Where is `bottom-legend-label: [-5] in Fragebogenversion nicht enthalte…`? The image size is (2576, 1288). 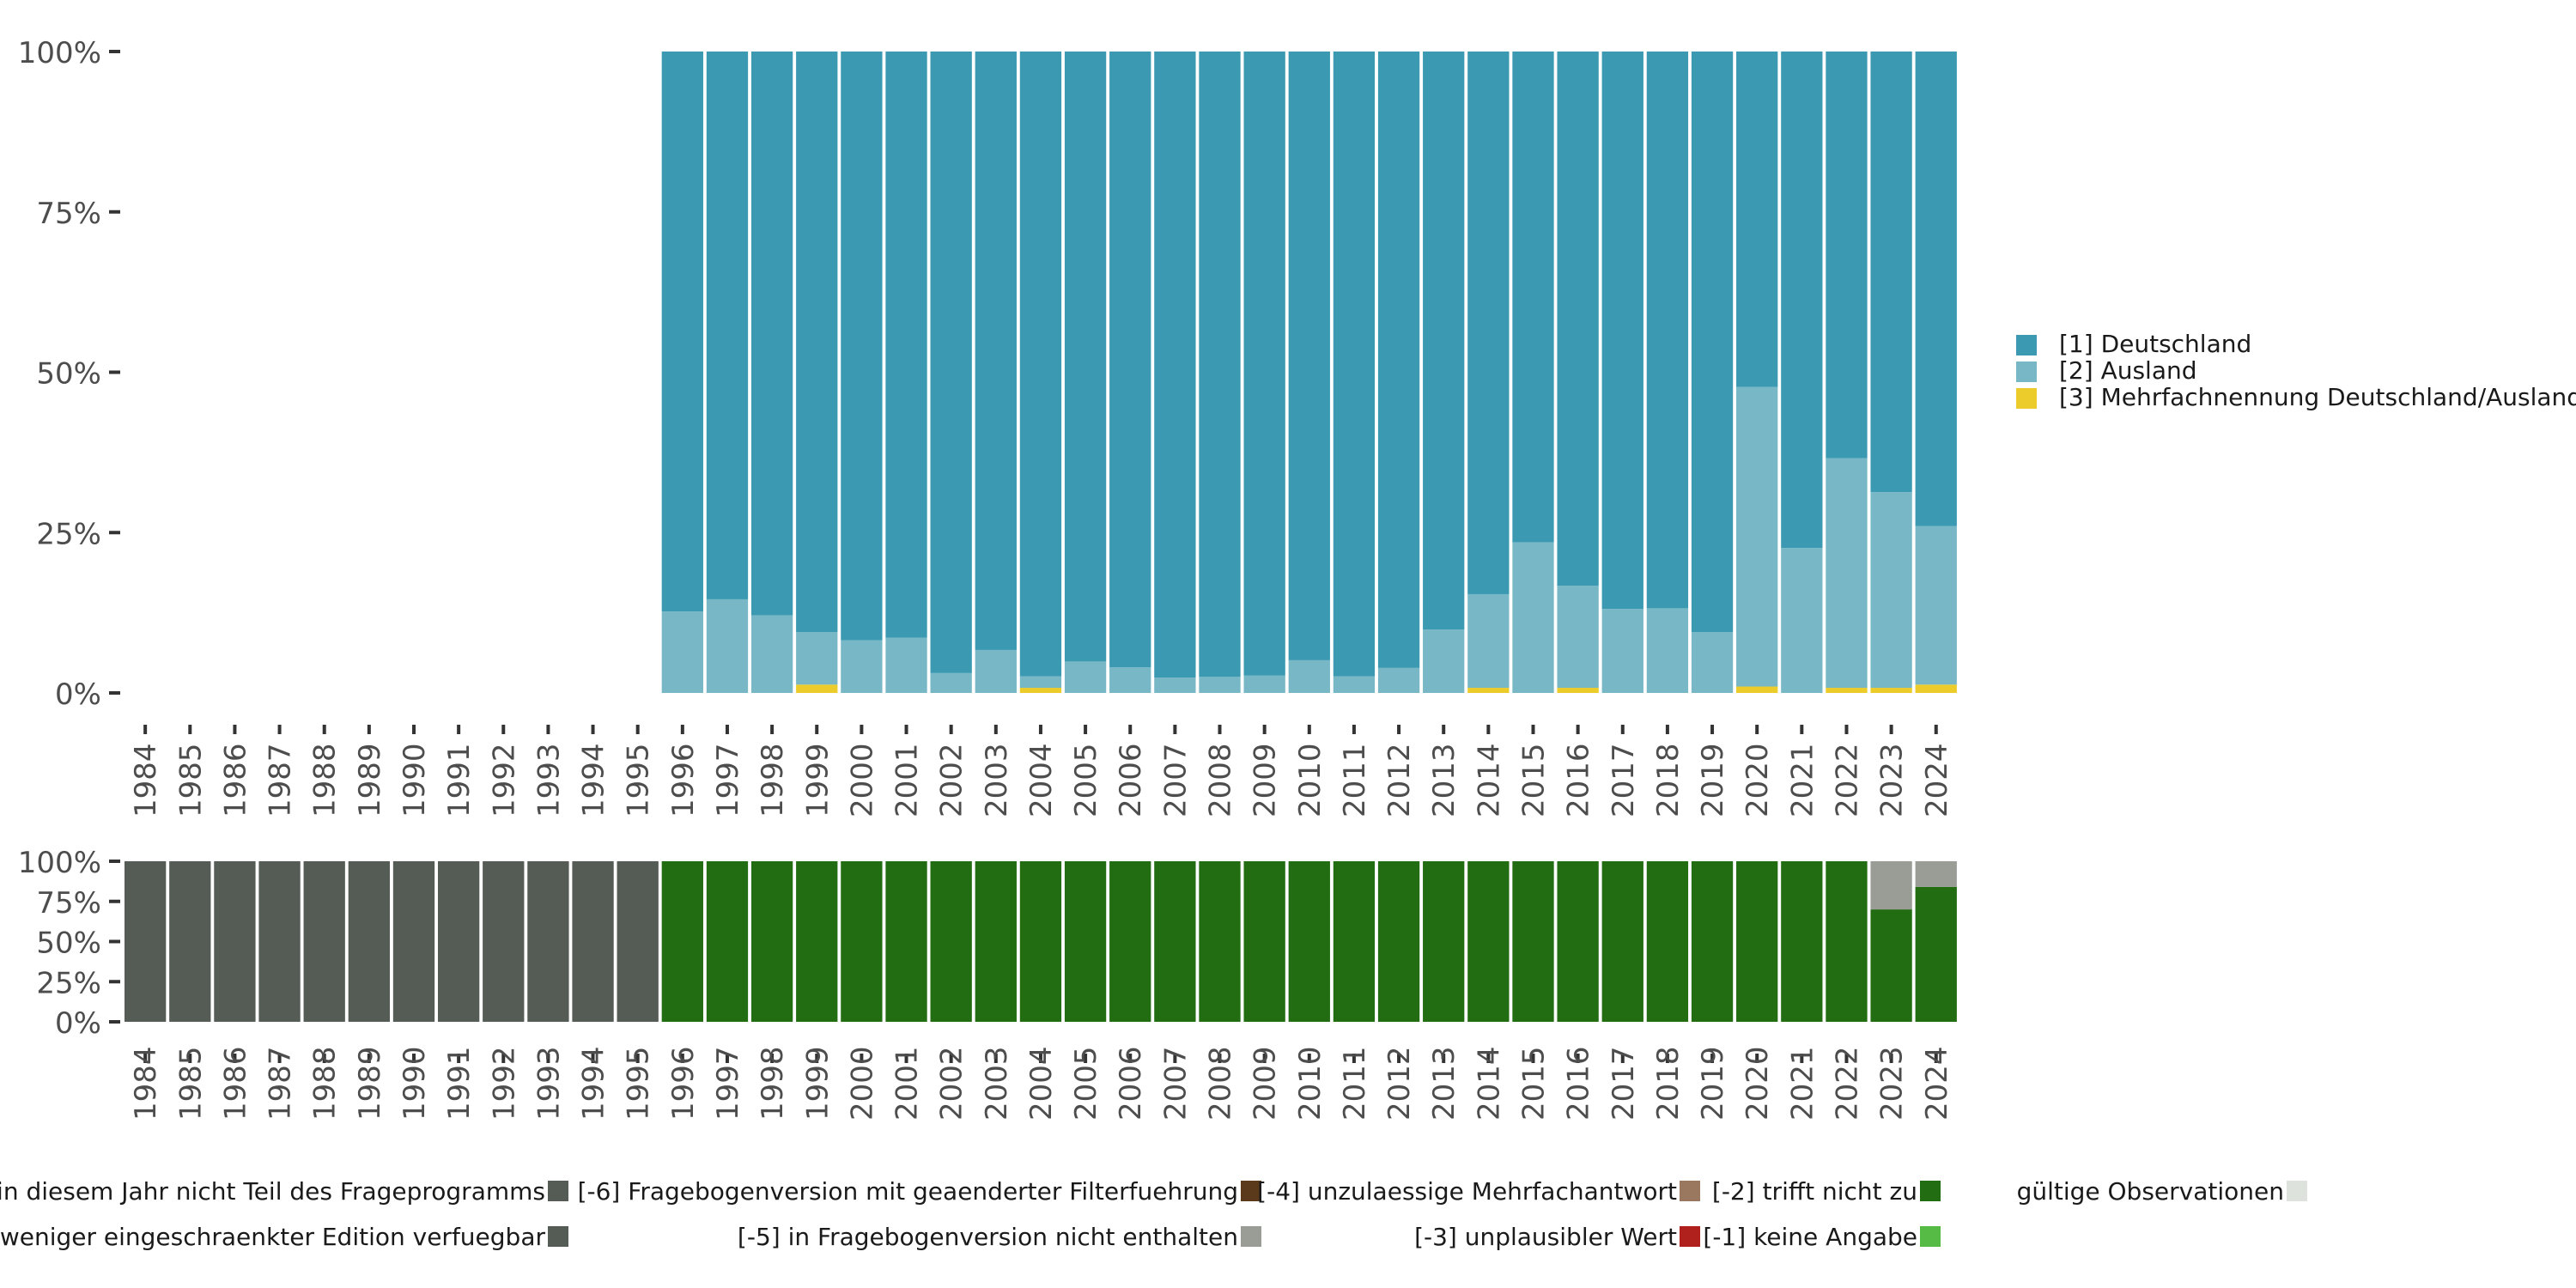
bottom-legend-label: [-5] in Fragebogenversion nicht enthalte… is located at coordinates (988, 1237).